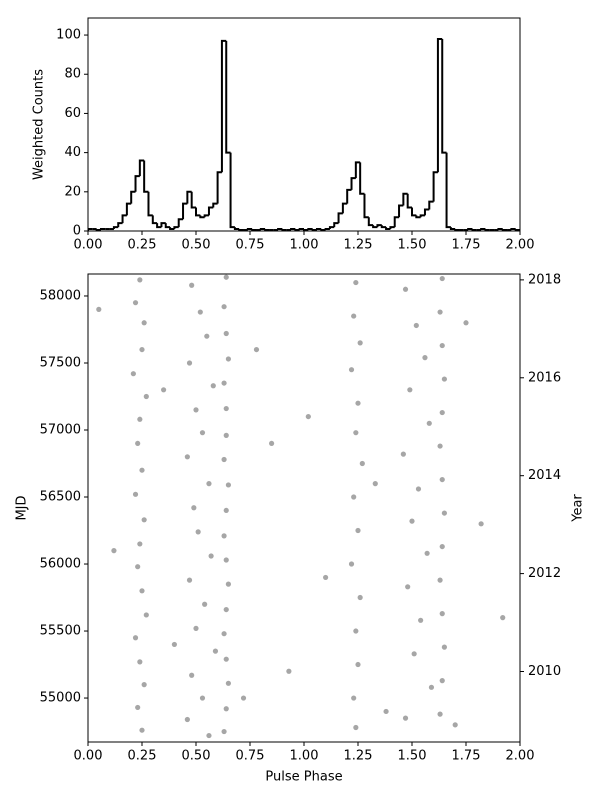 This screenshot has height=800, width=600. What do you see at coordinates (250, 756) in the screenshot?
I see `x-tick-label: 0.75` at bounding box center [250, 756].